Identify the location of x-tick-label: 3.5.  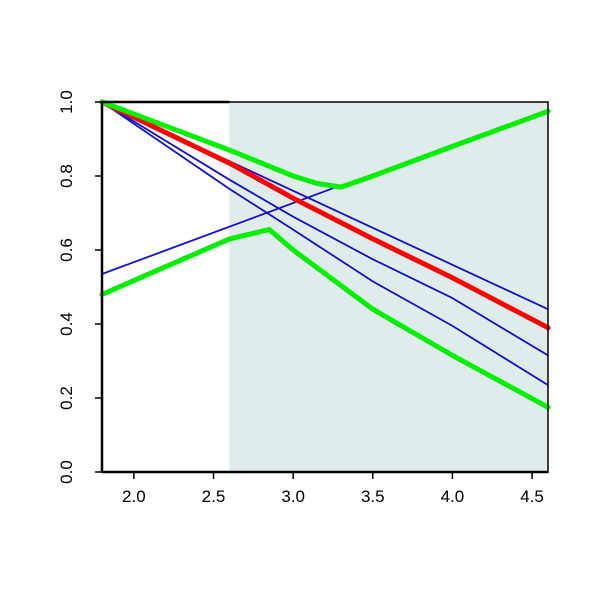
(373, 496).